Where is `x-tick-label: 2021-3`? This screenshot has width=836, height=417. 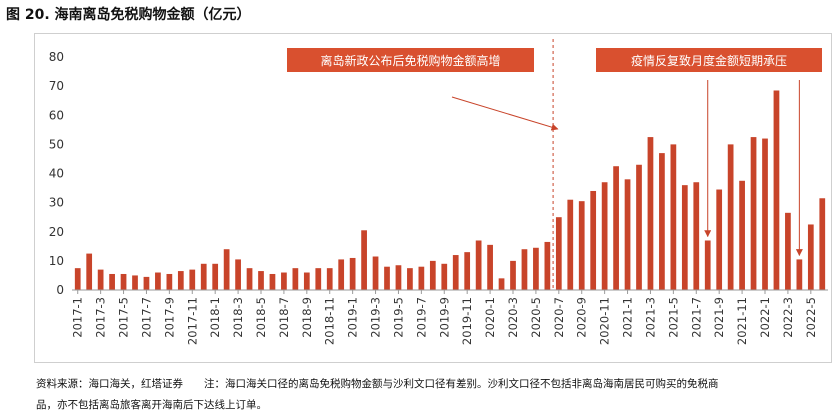 x-tick-label: 2021-3 is located at coordinates (651, 317).